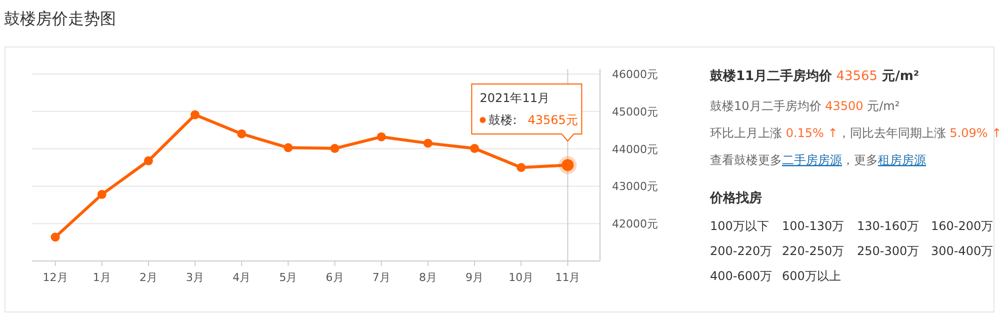 Image resolution: width=1000 pixels, height=320 pixels. Describe the element at coordinates (148, 277) in the screenshot. I see `x-tick-label: 2月` at that location.